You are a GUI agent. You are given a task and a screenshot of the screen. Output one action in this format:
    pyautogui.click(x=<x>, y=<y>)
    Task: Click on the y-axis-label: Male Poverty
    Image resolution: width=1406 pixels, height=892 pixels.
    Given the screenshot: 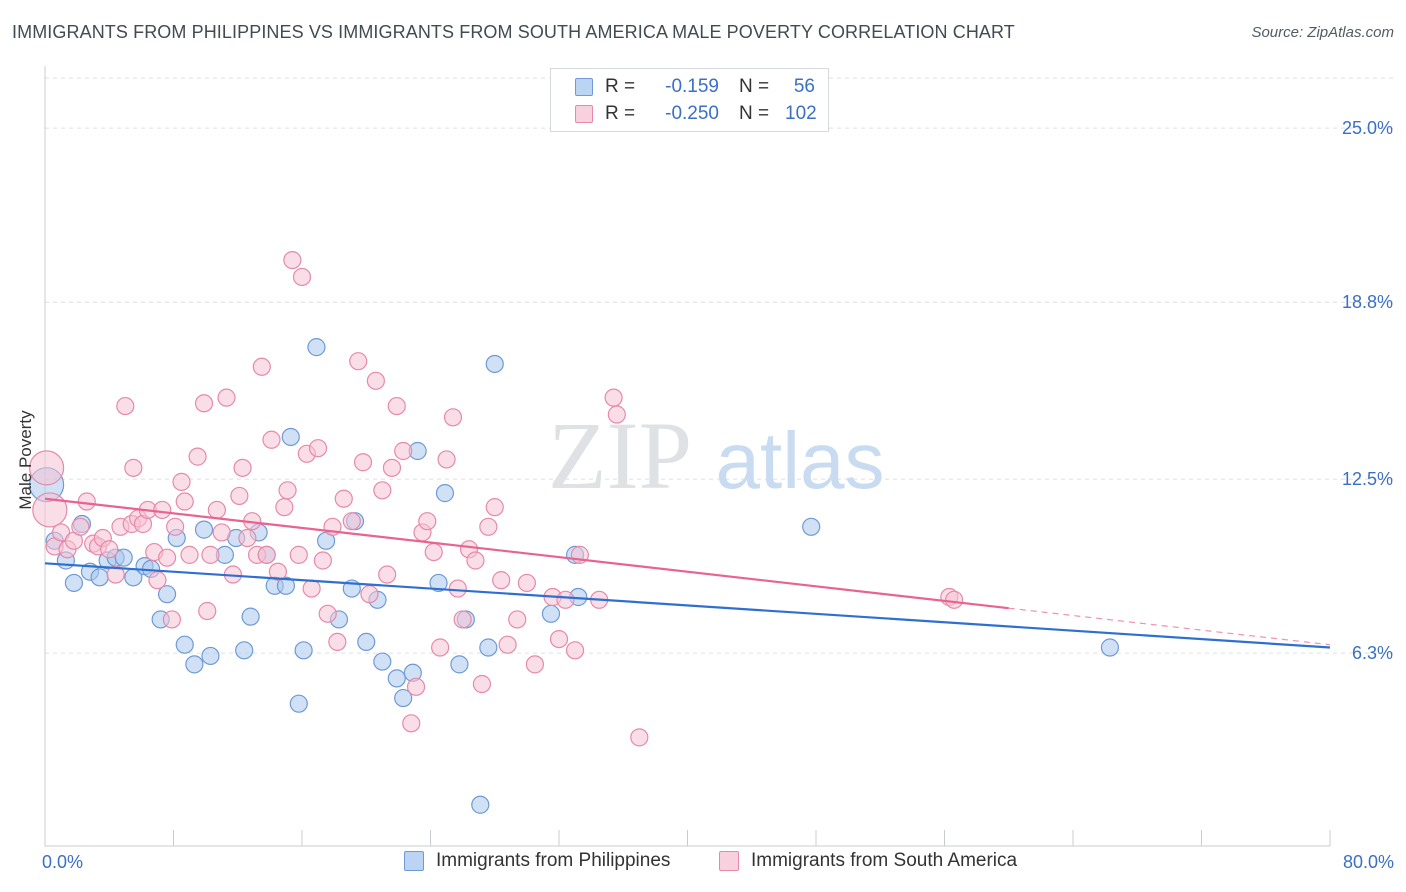 What is the action you would take?
    pyautogui.click(x=25, y=460)
    